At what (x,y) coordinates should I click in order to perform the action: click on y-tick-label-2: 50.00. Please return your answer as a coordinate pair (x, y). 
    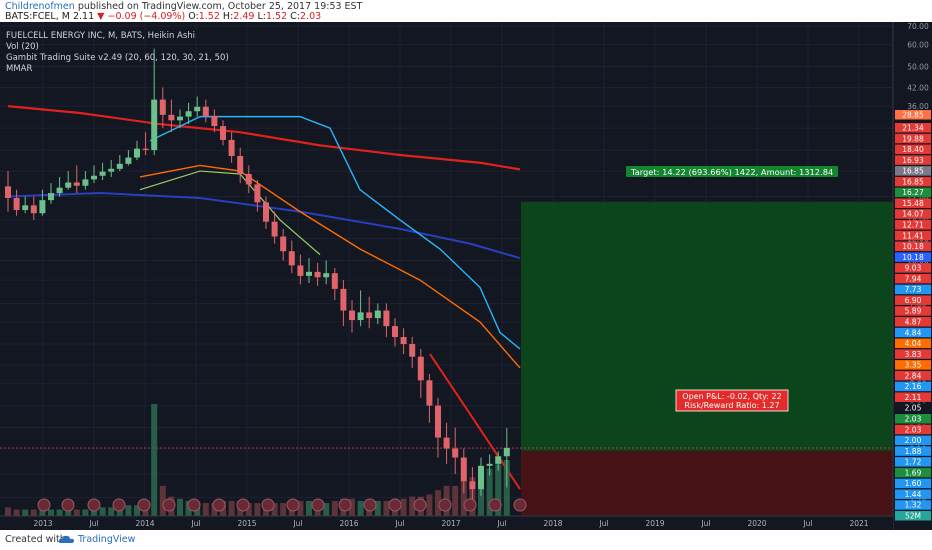
    Looking at the image, I should click on (918, 67).